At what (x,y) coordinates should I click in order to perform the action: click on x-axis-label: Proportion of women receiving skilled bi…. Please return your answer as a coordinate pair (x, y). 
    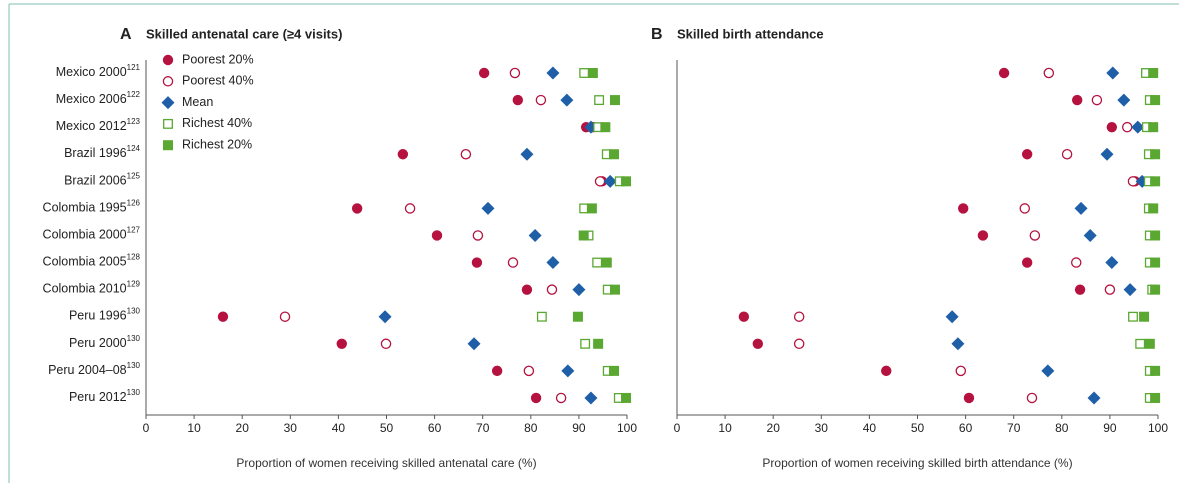
    Looking at the image, I should click on (917, 463).